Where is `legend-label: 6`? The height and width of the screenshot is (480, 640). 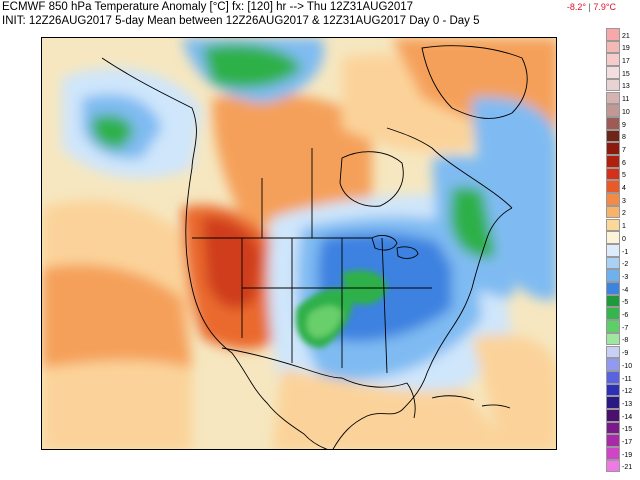 legend-label: 6 is located at coordinates (624, 163).